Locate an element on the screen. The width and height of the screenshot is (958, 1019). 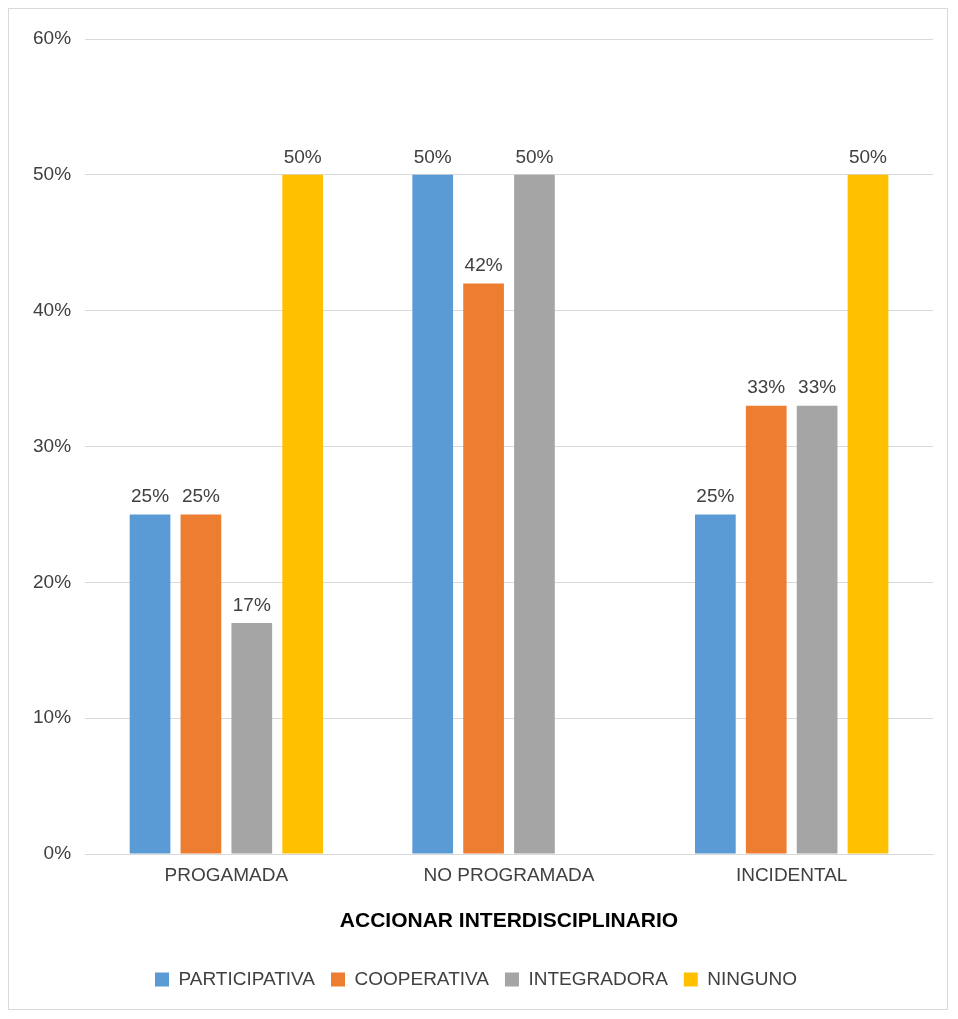
y-tick-label: 60% is located at coordinates (52, 38).